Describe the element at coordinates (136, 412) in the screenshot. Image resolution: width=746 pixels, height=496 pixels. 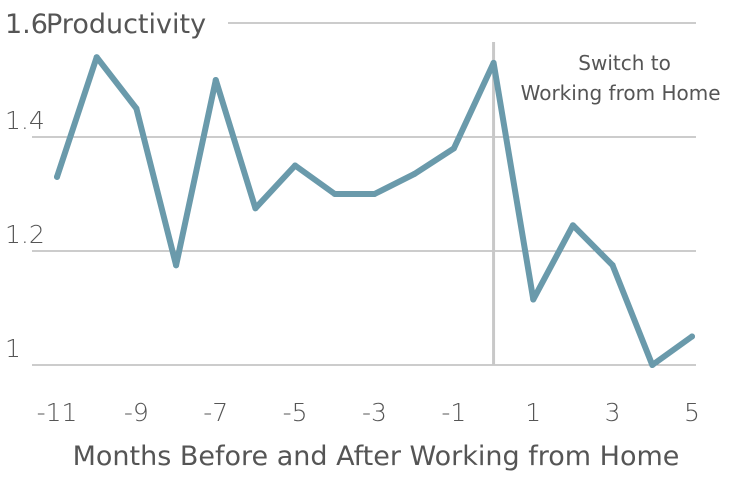
I see `x-tick-label: -9` at that location.